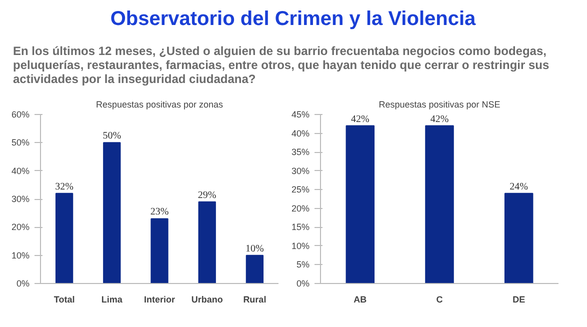 The width and height of the screenshot is (587, 327). Describe the element at coordinates (300, 114) in the screenshot. I see `y-tick-label: 45%` at that location.